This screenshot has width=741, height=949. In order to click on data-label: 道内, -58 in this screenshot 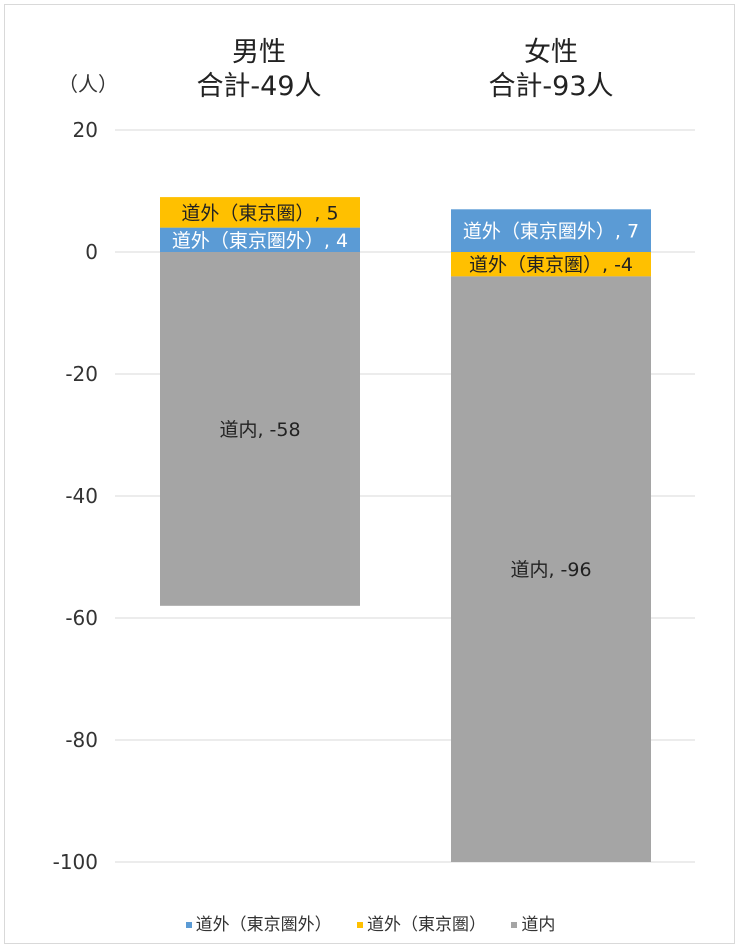, I will do `click(259, 430)`.